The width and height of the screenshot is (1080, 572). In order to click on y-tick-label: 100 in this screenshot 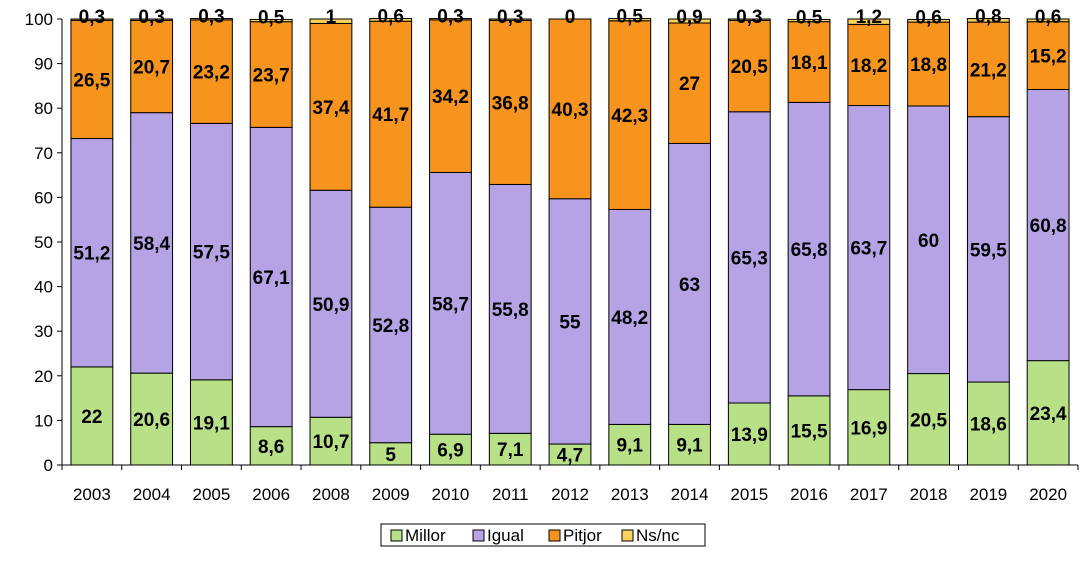, I will do `click(39, 19)`.